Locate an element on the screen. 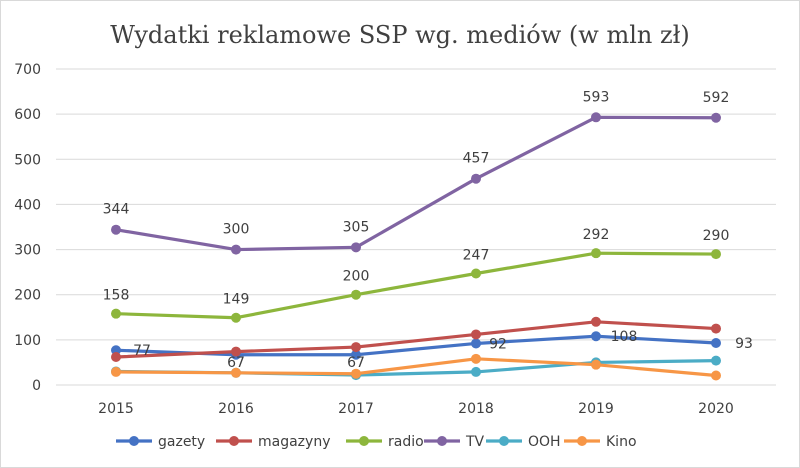 This screenshot has width=800, height=468. data-label-radio: 149 is located at coordinates (236, 300).